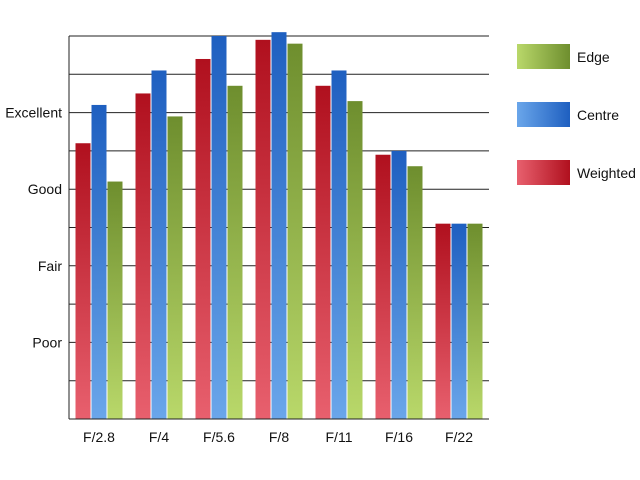 This screenshot has width=640, height=480. I want to click on y-tick-label: Fair, so click(50, 266).